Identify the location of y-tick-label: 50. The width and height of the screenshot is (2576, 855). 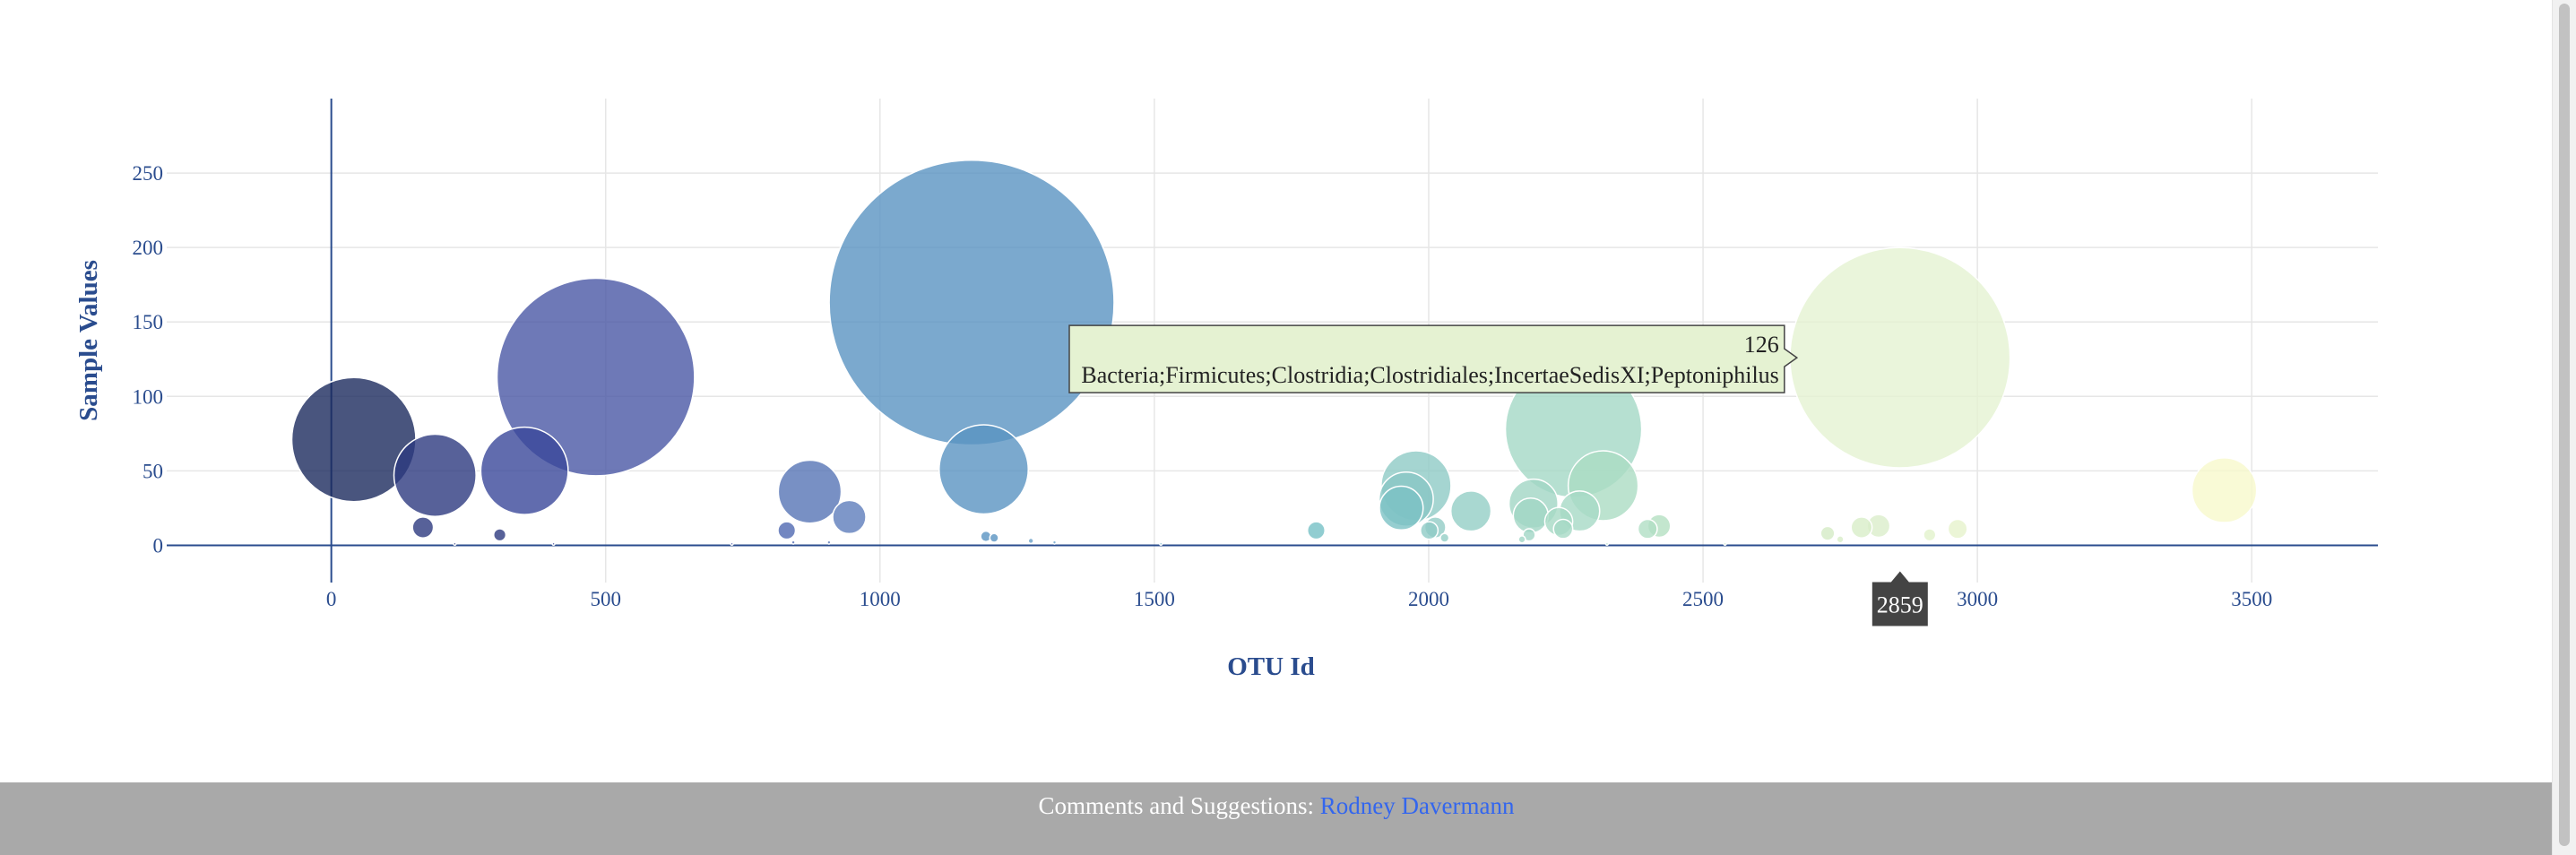
(153, 471).